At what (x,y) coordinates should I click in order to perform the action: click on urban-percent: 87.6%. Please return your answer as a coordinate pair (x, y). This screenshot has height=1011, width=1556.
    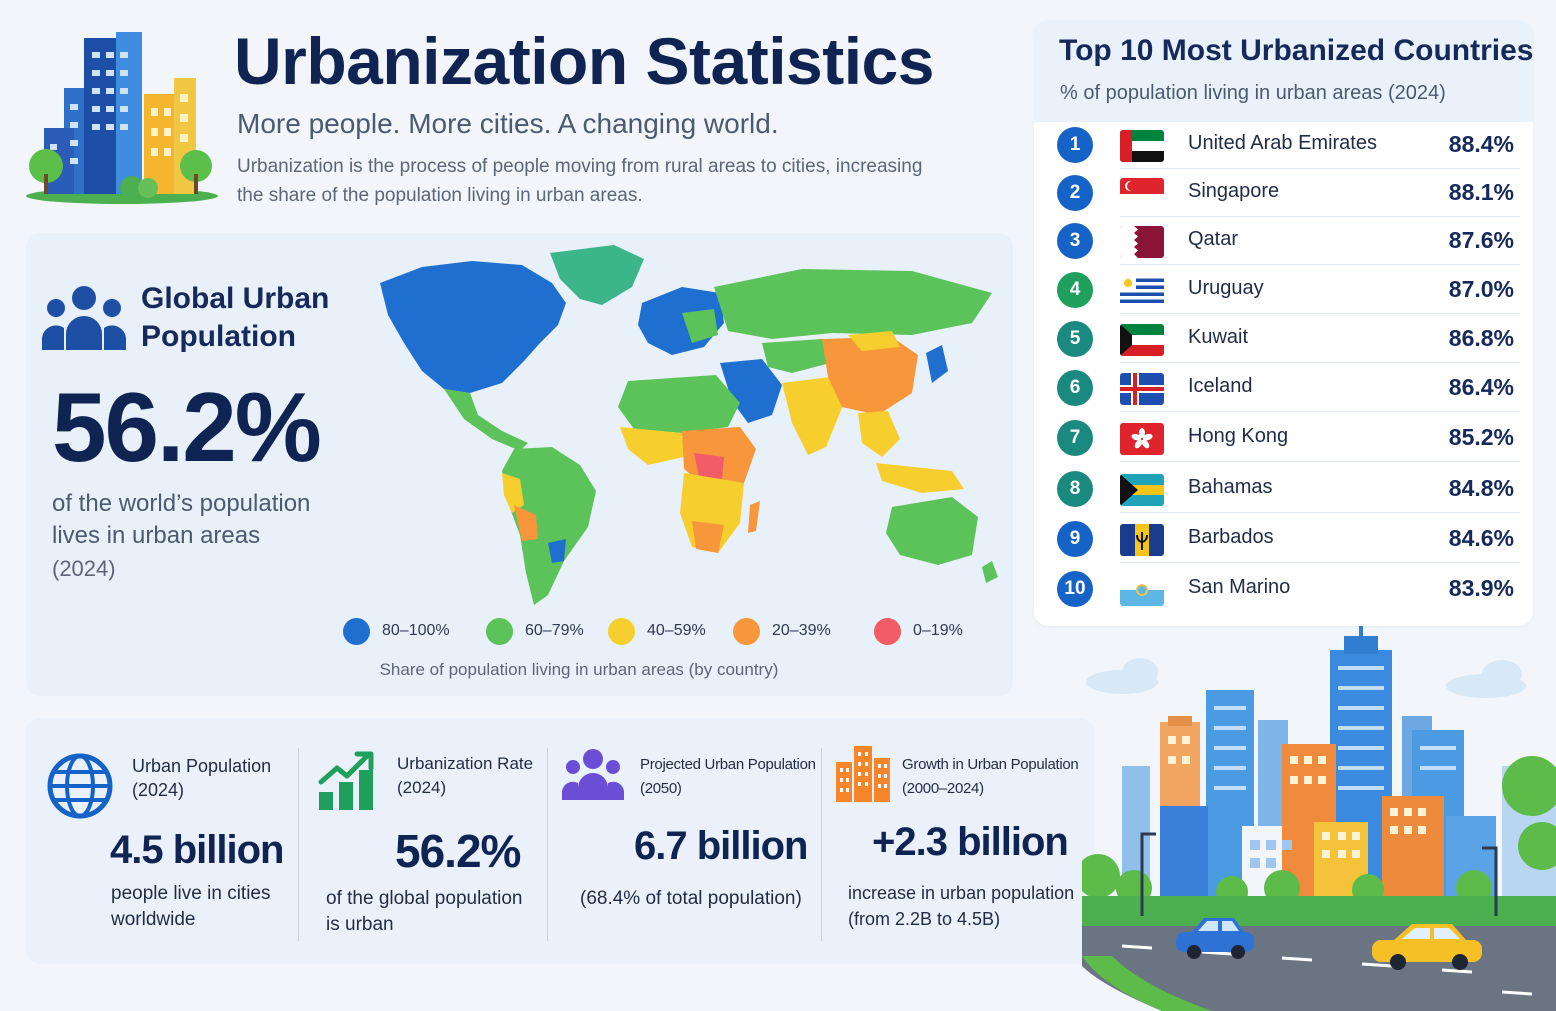
    Looking at the image, I should click on (1481, 240).